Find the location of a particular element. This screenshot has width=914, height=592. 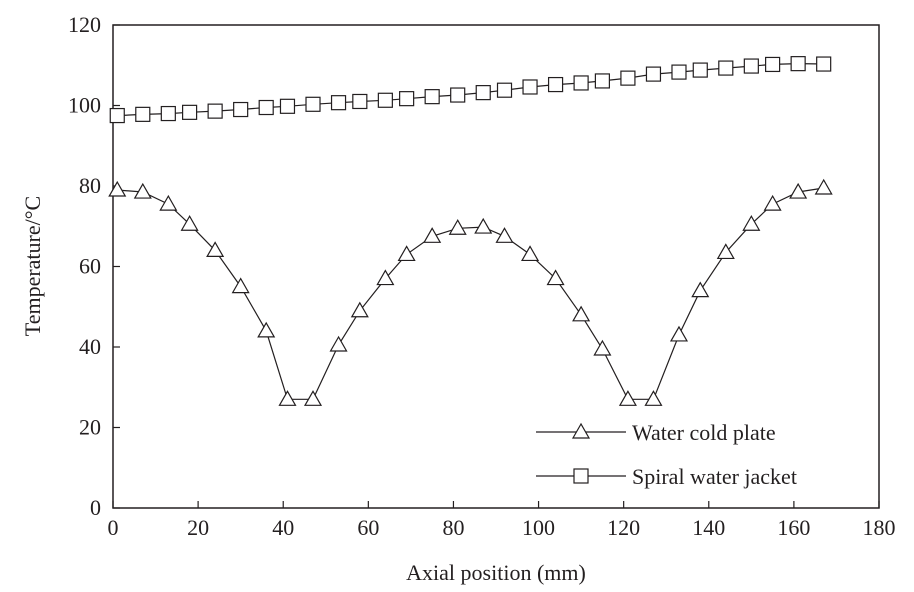

x-tick-label: 140 is located at coordinates (708, 527).